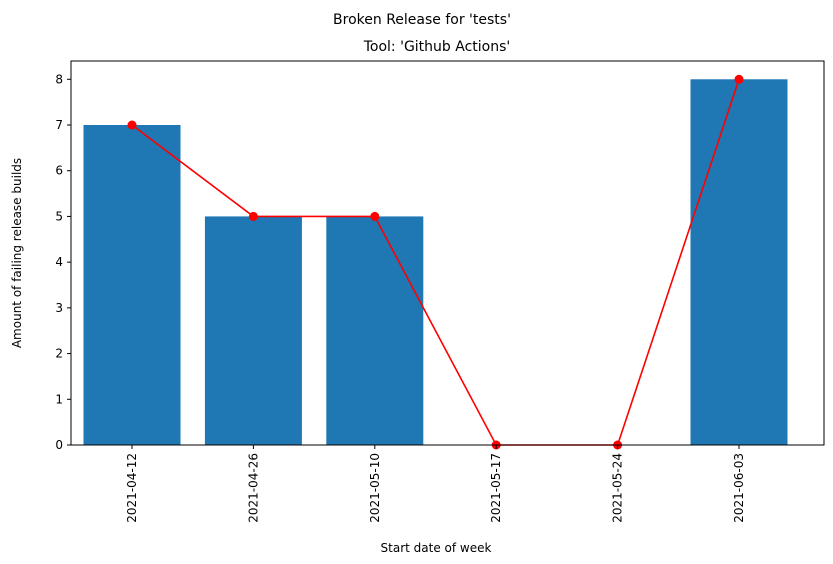  Describe the element at coordinates (59, 399) in the screenshot. I see `y-tick-label: 1` at that location.